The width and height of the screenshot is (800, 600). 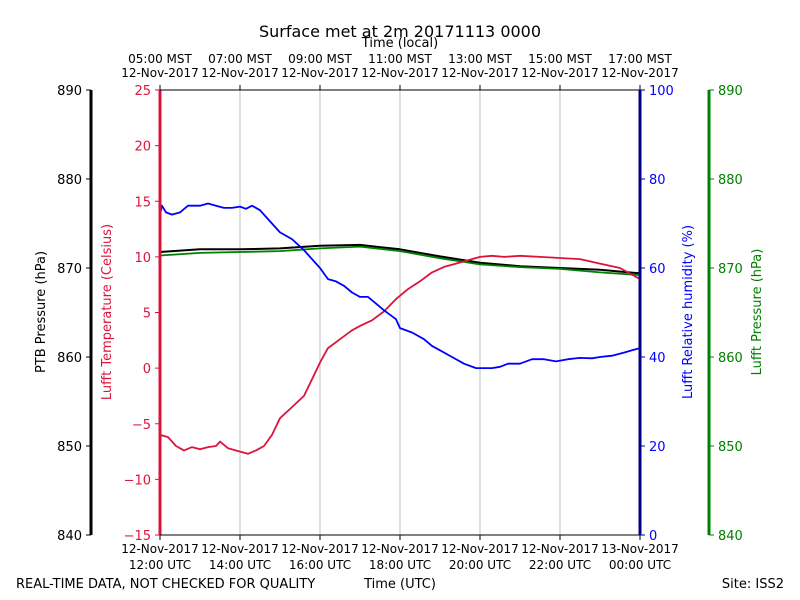 What do you see at coordinates (320, 59) in the screenshot?
I see `top-axis-tick-time: 09:00 MST` at bounding box center [320, 59].